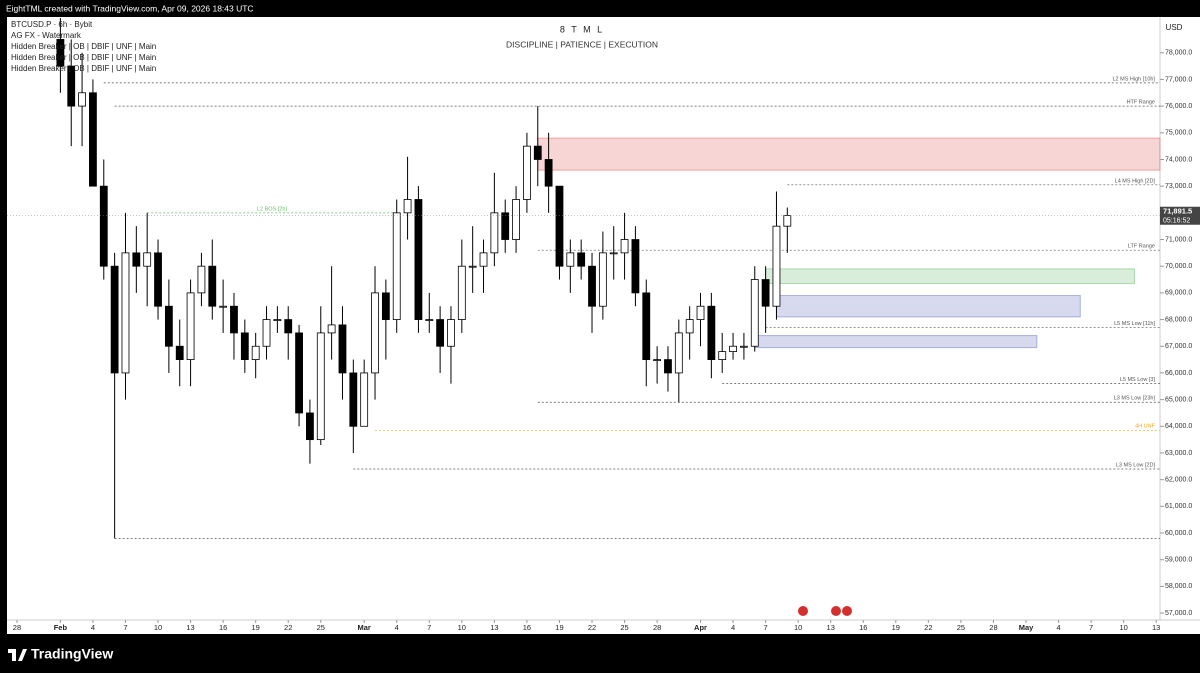 This screenshot has width=1200, height=673. Describe the element at coordinates (624, 627) in the screenshot. I see `x-tick-label: 25` at that location.